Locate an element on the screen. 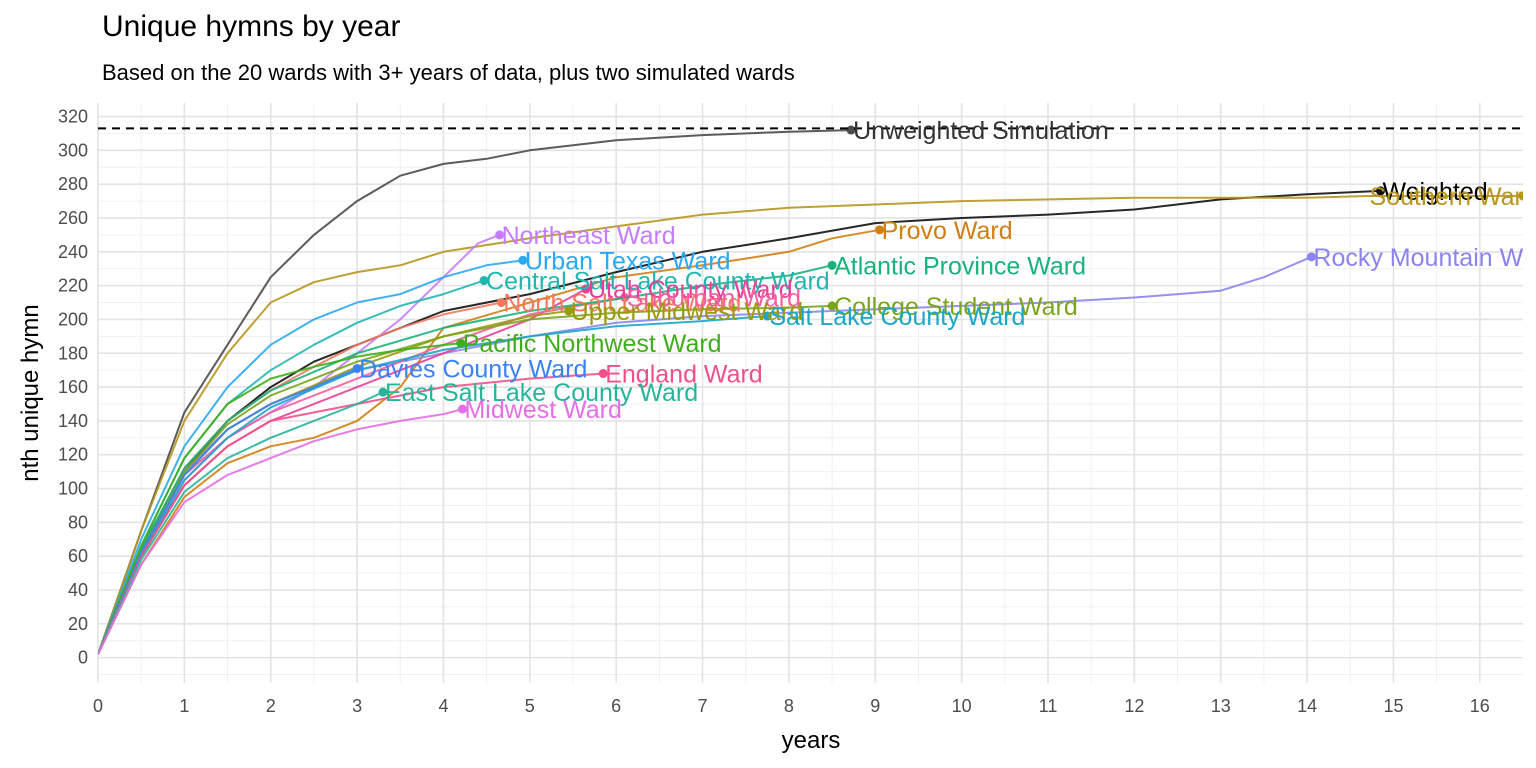 This screenshot has width=1536, height=768. x-tick-label: 6 is located at coordinates (616, 706).